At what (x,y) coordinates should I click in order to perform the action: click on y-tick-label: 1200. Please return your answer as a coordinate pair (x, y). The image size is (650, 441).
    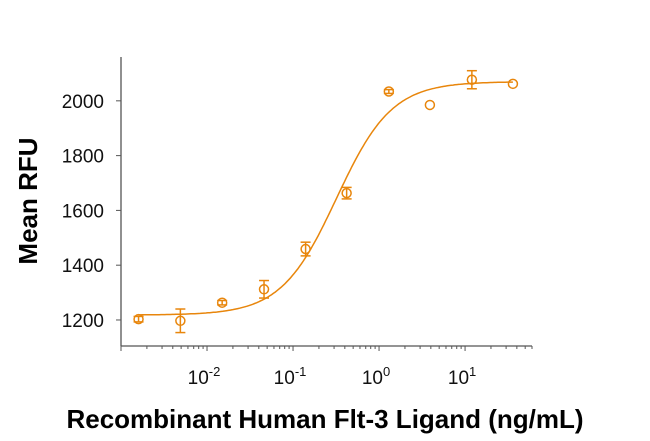
    Looking at the image, I should click on (83, 321).